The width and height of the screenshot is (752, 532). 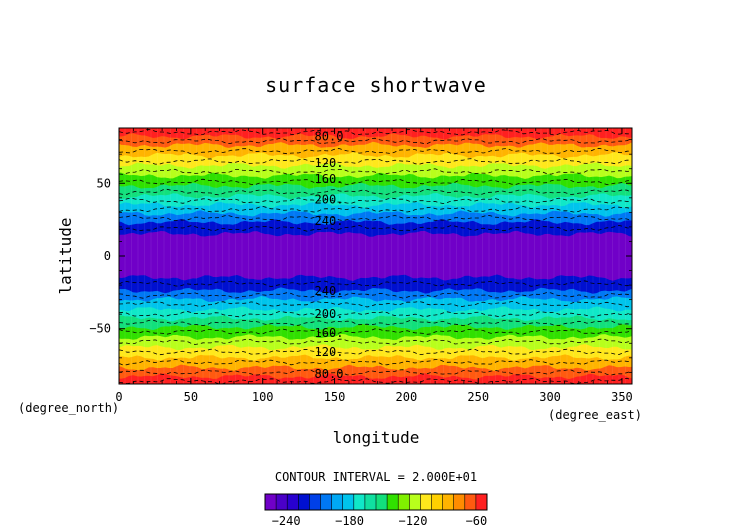 I want to click on colorbar-tick-label: −120, so click(x=413, y=521).